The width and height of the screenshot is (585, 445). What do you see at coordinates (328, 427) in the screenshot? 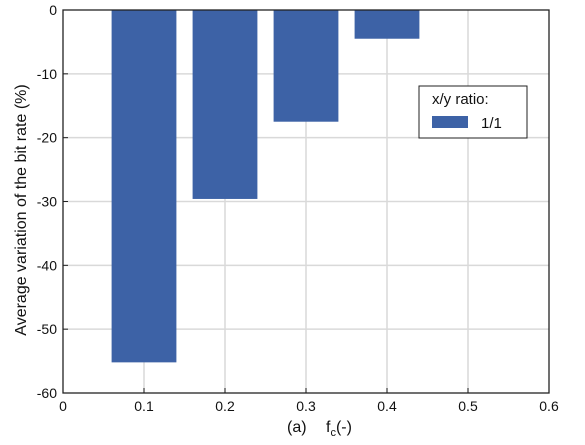
I see `x-axis-label-main: f` at bounding box center [328, 427].